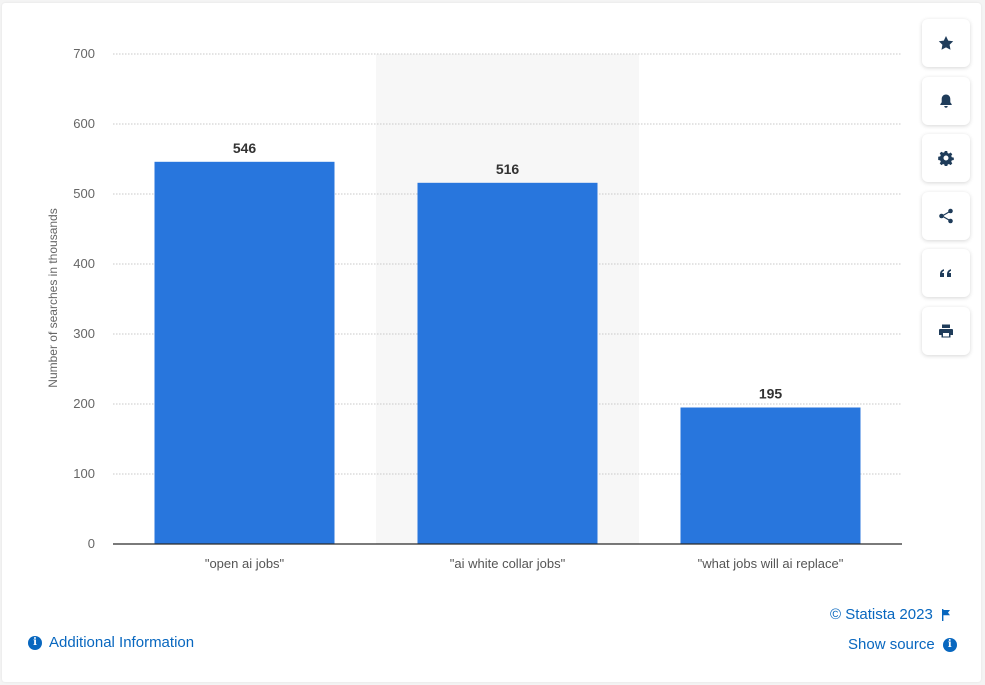 The width and height of the screenshot is (985, 685). What do you see at coordinates (771, 394) in the screenshot?
I see `data-label: 195` at bounding box center [771, 394].